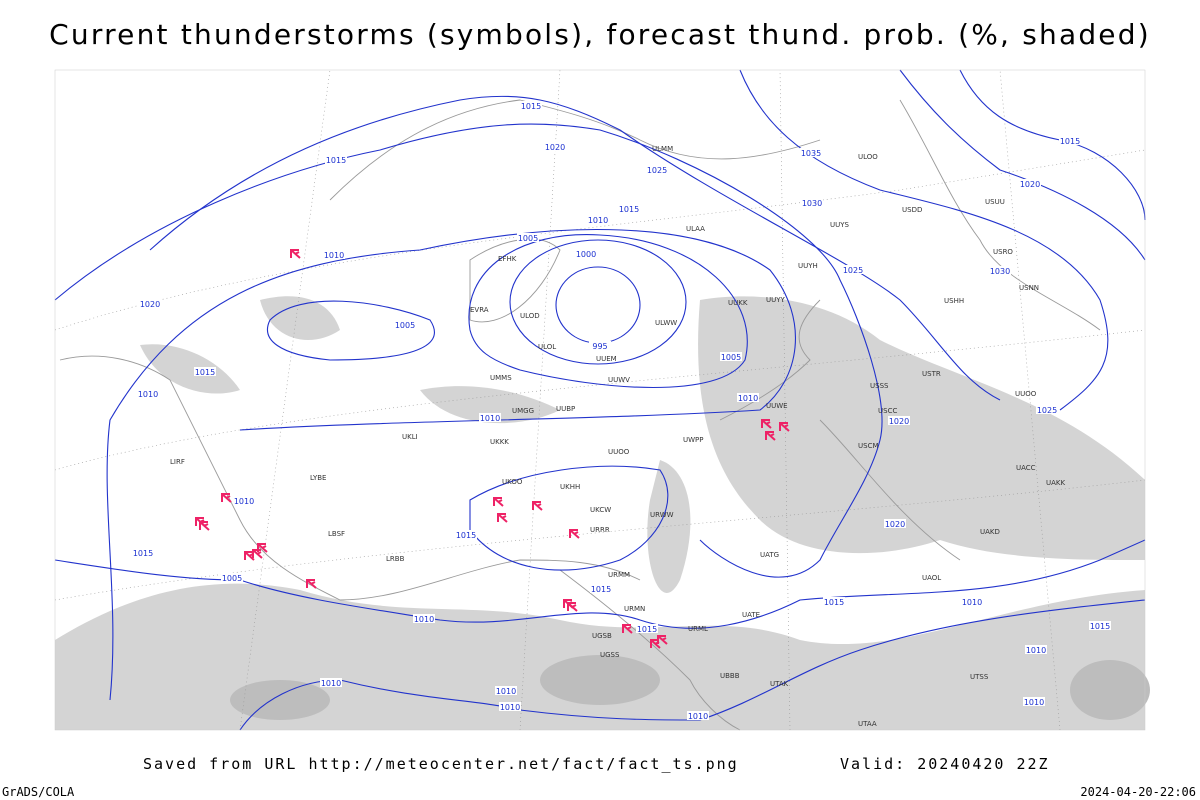 The image size is (1200, 800). Describe the element at coordinates (662, 515) in the screenshot. I see `station-label: URWW` at that location.